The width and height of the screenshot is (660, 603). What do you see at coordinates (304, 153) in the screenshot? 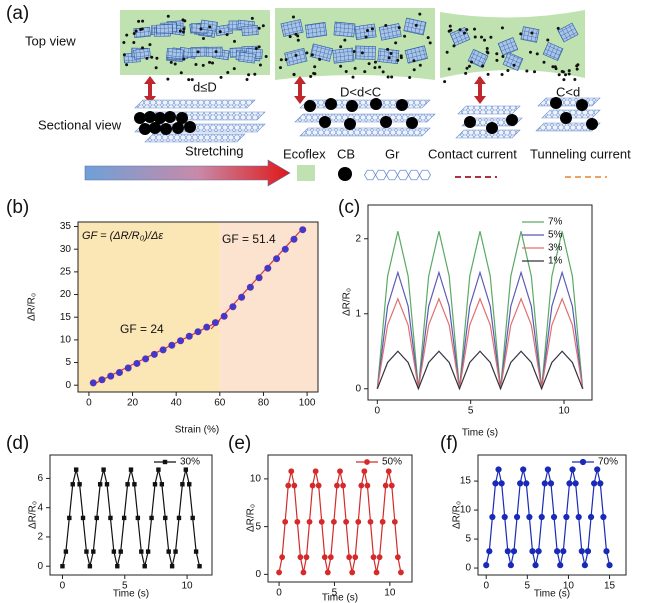
I see `legend-text: Ecoflex` at bounding box center [304, 153].